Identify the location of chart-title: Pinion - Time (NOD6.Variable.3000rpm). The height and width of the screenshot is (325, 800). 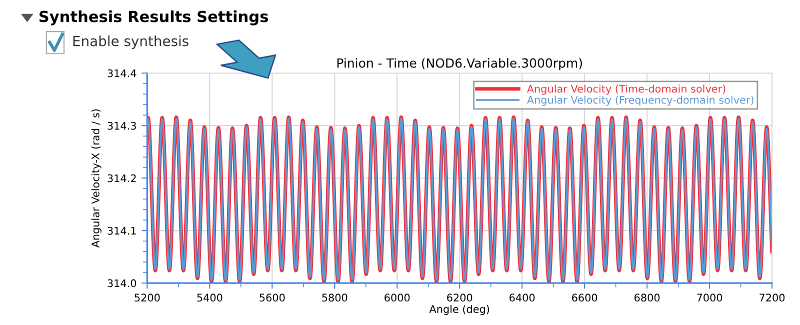
(459, 64).